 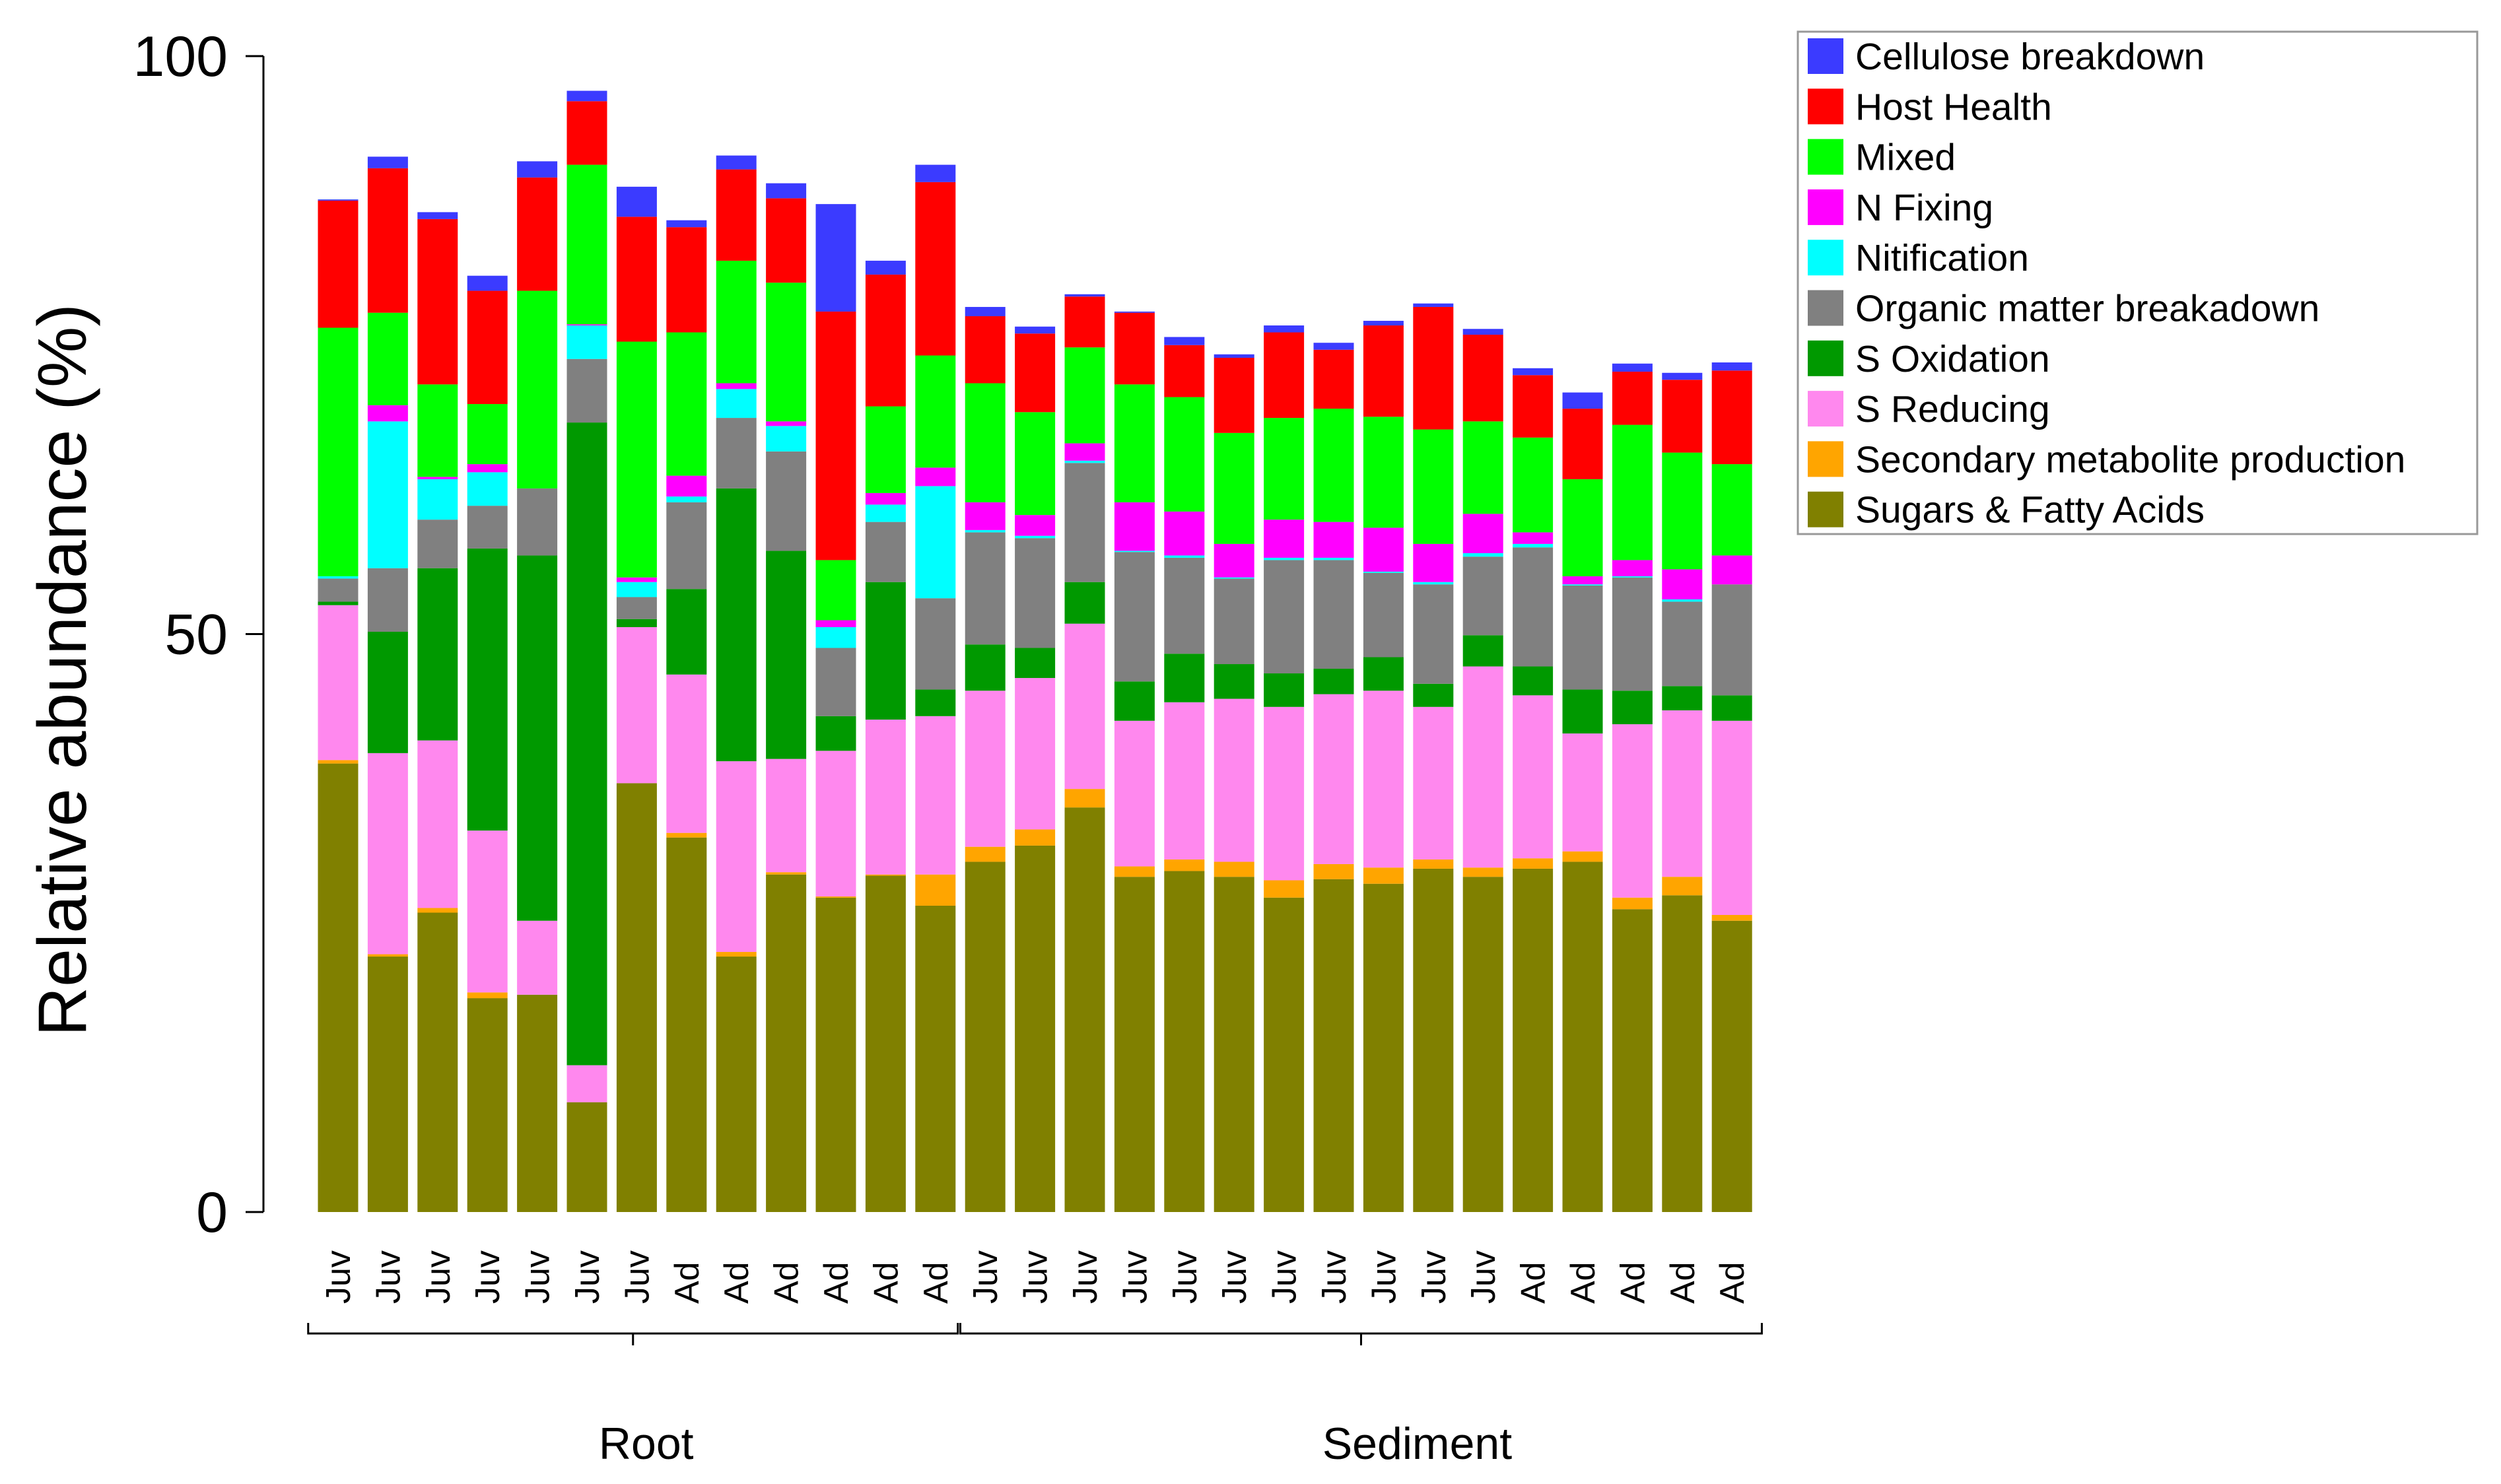 What do you see at coordinates (1361, 1334) in the screenshot?
I see `group-bracket` at bounding box center [1361, 1334].